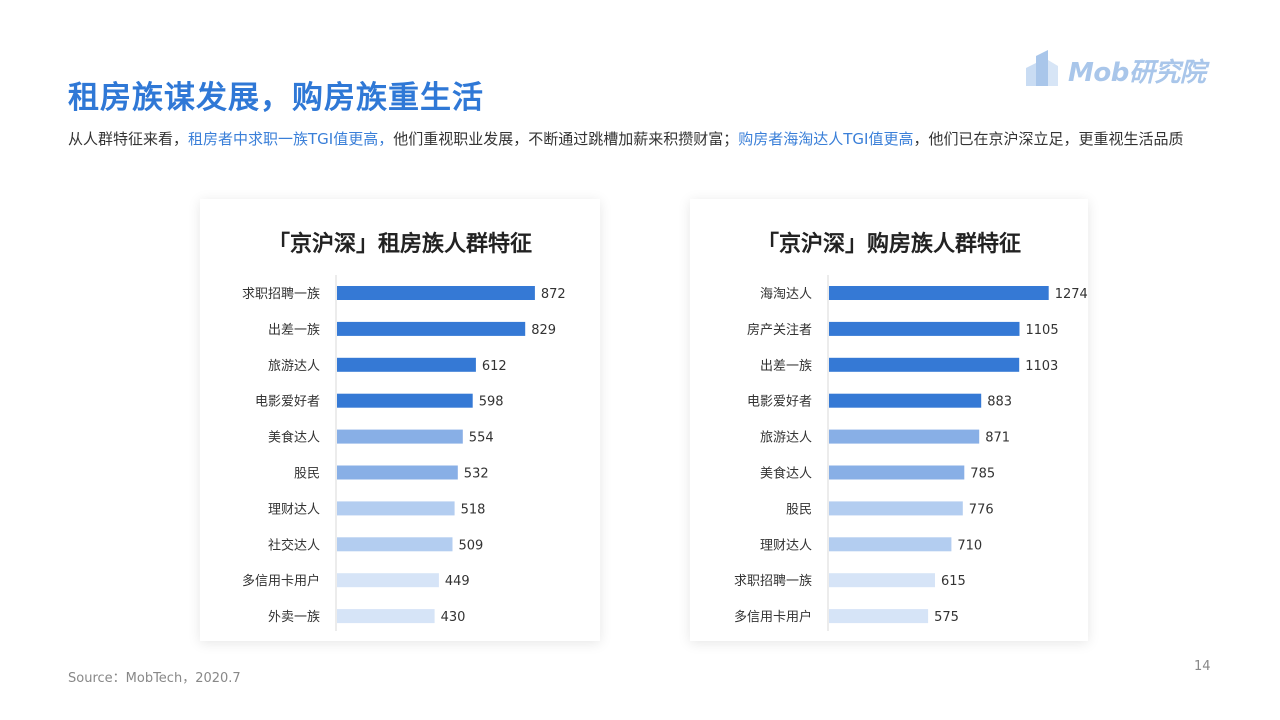 Image resolution: width=1280 pixels, height=720 pixels. What do you see at coordinates (799, 509) in the screenshot?
I see `buyer-category-label: 股民` at bounding box center [799, 509].